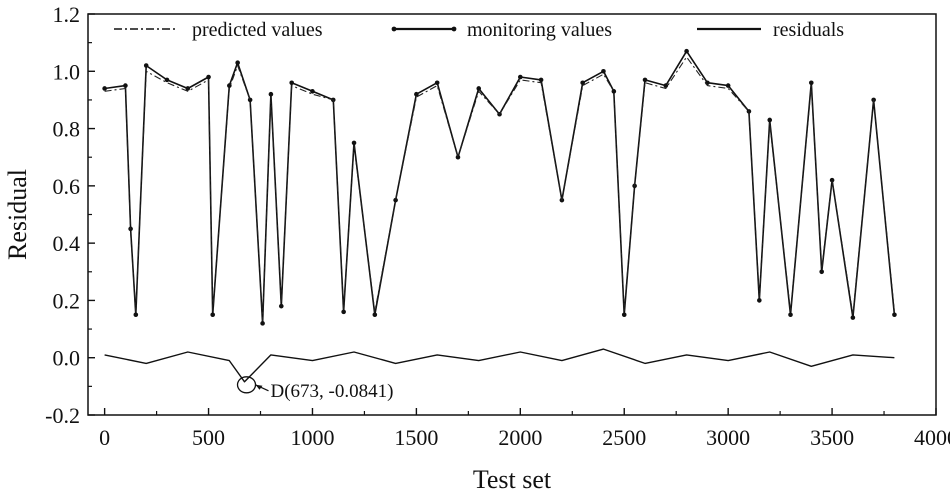  What do you see at coordinates (499, 365) in the screenshot?
I see `residuals-line` at bounding box center [499, 365].